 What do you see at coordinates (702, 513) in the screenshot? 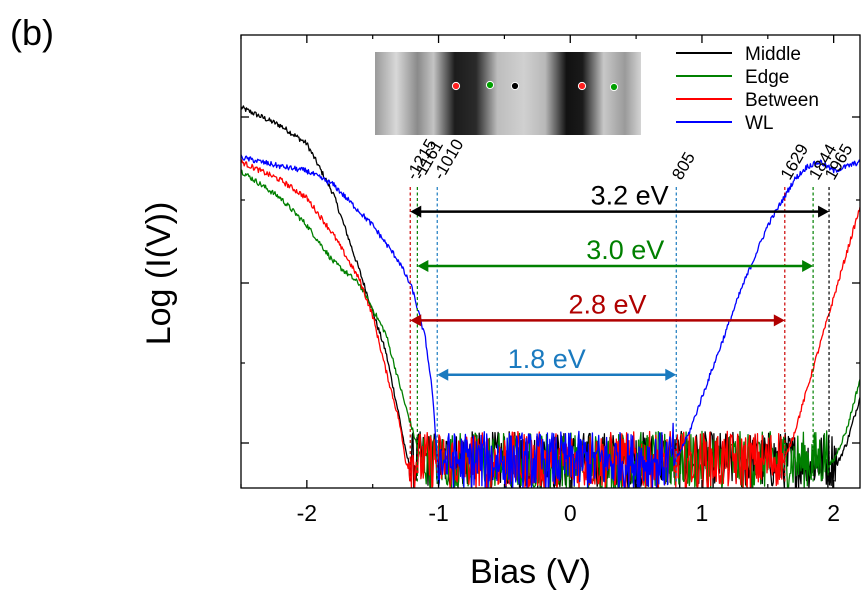
I see `x-tick-label: 1` at bounding box center [702, 513].